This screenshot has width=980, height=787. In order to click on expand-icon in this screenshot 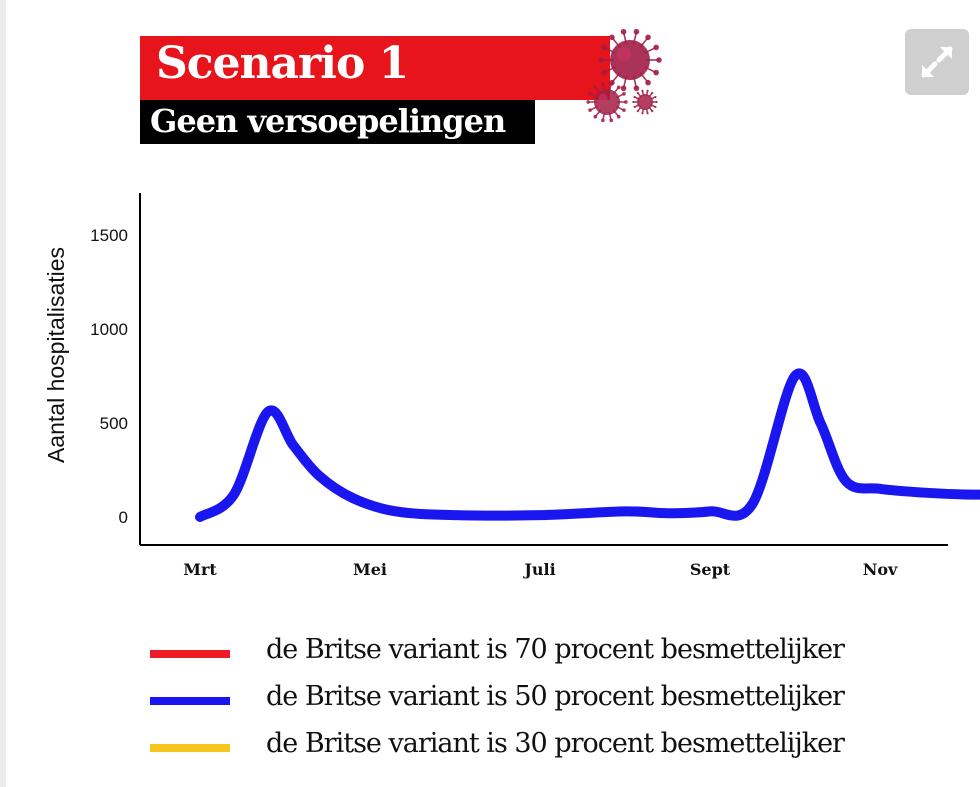, I will do `click(937, 62)`.